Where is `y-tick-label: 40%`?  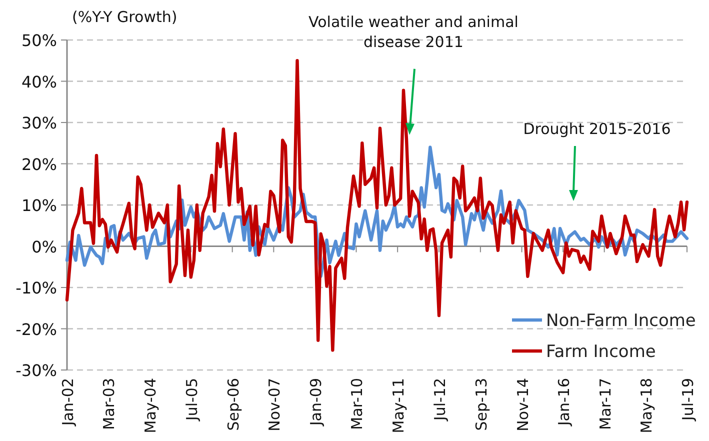
y-tick-label: 40% is located at coordinates (39, 82).